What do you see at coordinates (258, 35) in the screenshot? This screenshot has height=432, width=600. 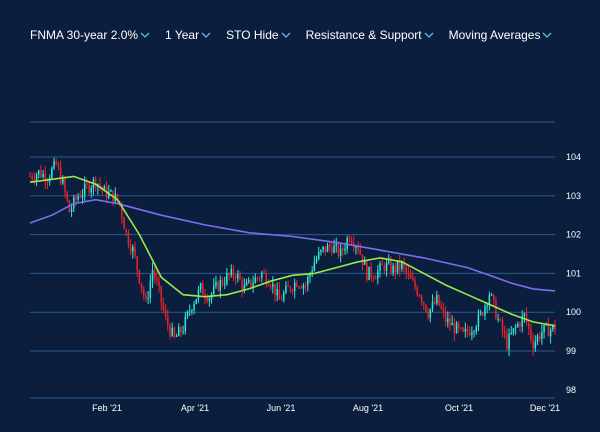 I see `sto-dropdown: STO Hide` at bounding box center [258, 35].